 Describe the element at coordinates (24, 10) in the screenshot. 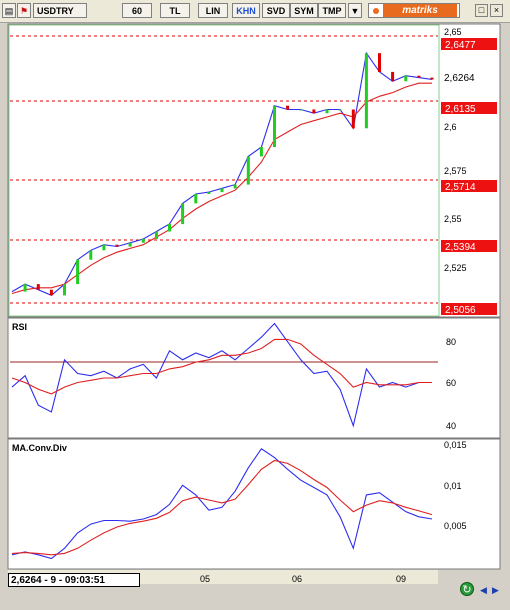

I see `flag-icon: ⚑` at that location.